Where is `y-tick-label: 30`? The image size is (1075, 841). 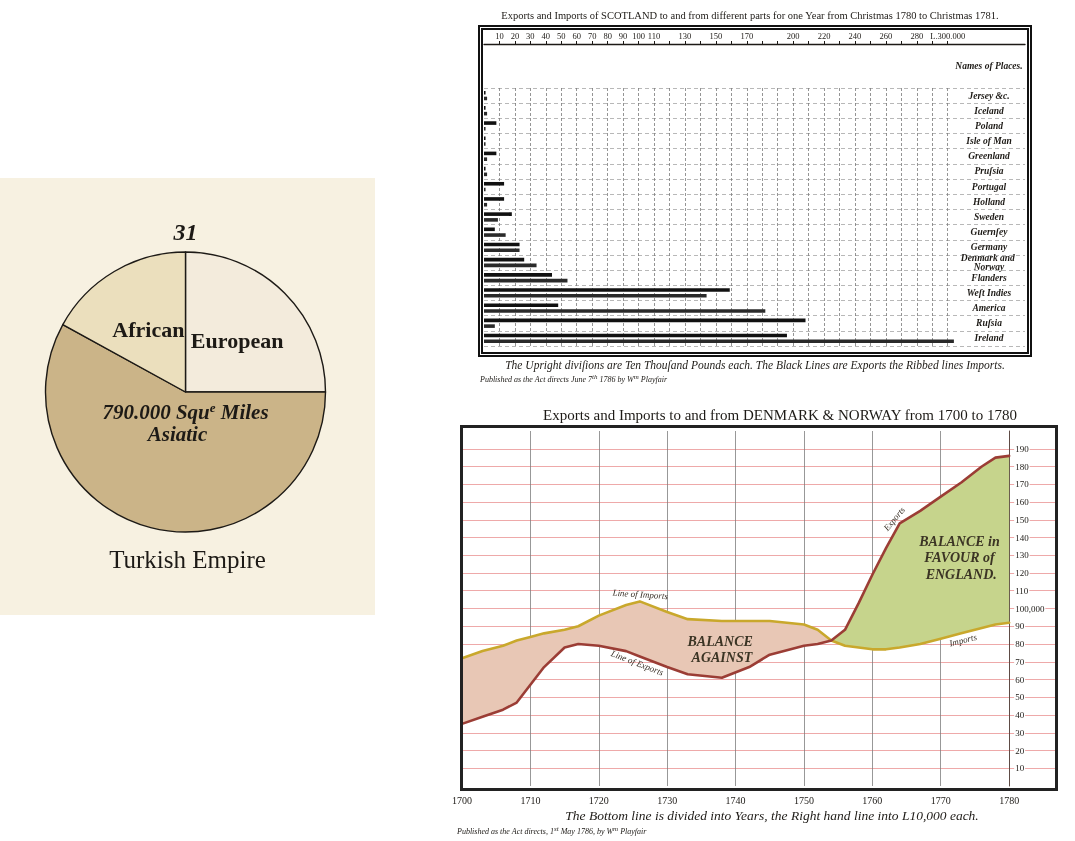 y-tick-label: 30 is located at coordinates (1020, 732).